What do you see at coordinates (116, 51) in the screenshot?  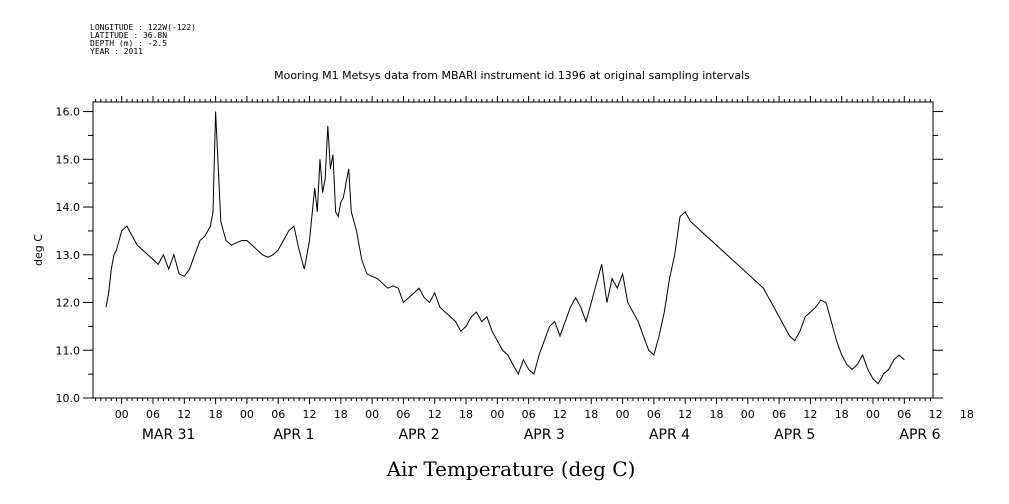 I see `header-year: YEAR : 2011` at bounding box center [116, 51].